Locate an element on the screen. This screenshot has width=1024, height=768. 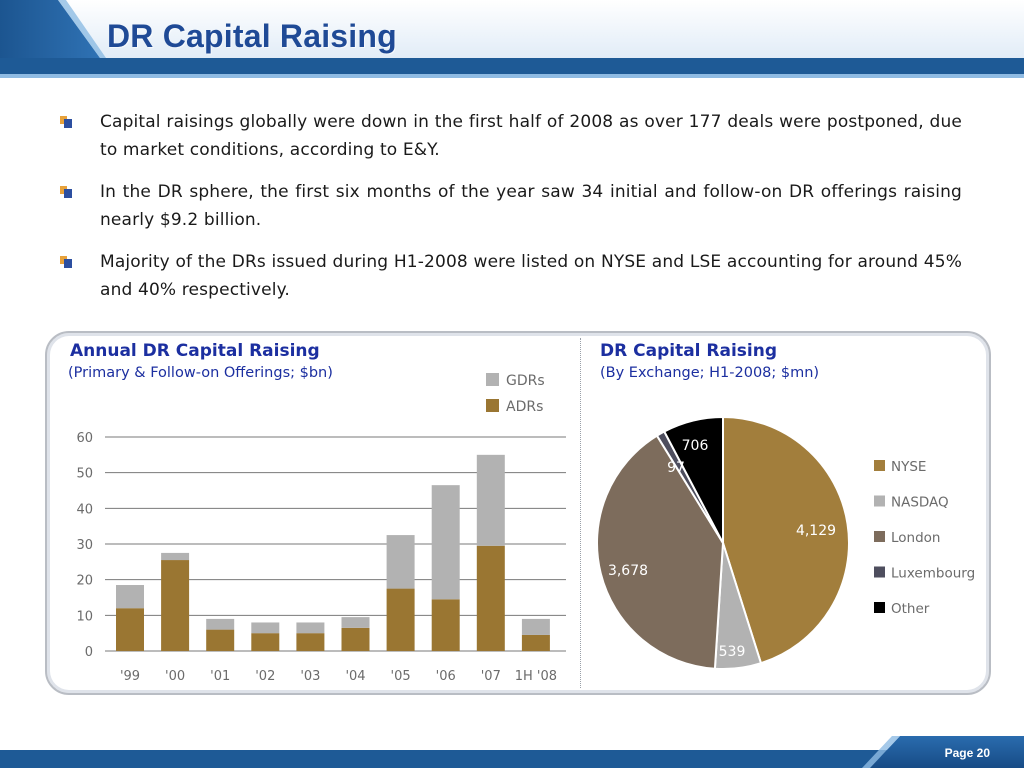
page-number: Page 20 is located at coordinates (967, 753).